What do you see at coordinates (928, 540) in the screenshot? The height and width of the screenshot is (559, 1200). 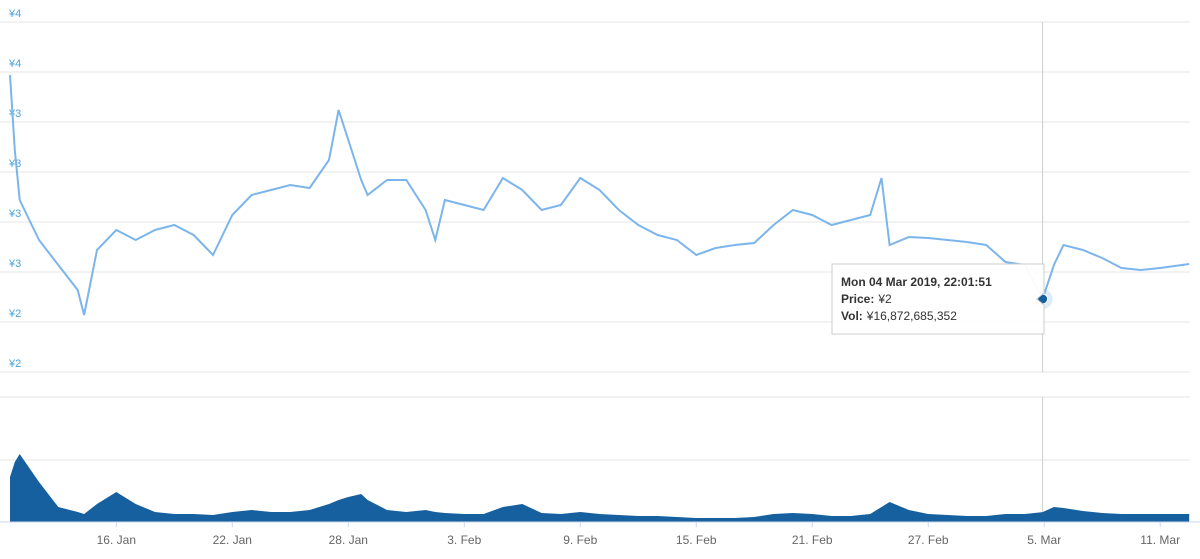 I see `x-tick-label: 27. Feb` at bounding box center [928, 540].